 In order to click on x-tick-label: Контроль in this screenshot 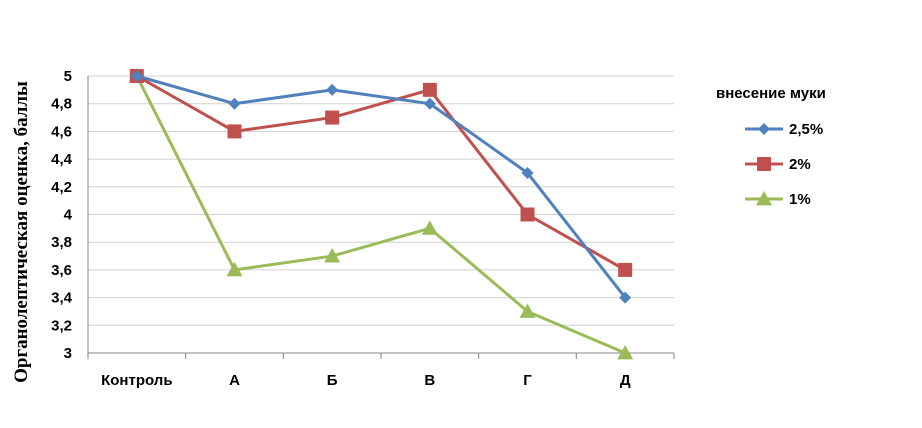, I will do `click(136, 380)`.